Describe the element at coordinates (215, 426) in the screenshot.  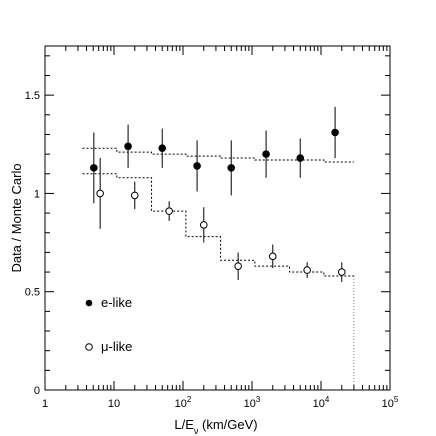
I see `x-axis-label: L/Eν (km/GeV)` at that location.